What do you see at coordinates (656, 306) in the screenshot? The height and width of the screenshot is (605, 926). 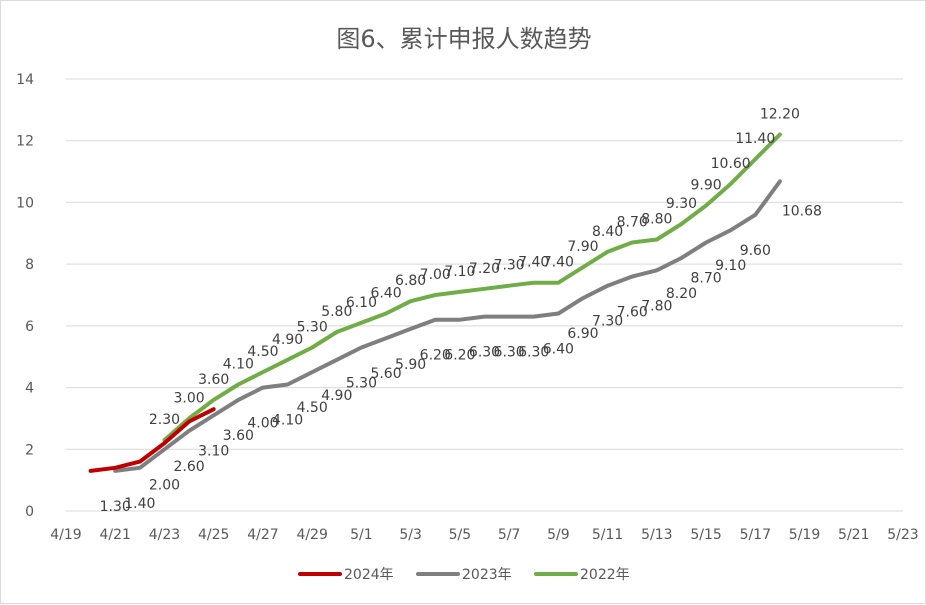 I see `data-label: 7.80` at bounding box center [656, 306].